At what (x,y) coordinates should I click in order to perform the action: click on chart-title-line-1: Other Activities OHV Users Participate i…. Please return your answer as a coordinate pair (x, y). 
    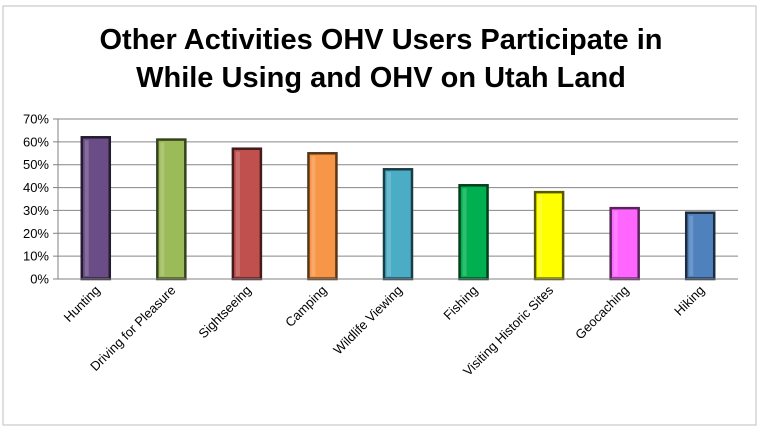
    Looking at the image, I should click on (380, 40).